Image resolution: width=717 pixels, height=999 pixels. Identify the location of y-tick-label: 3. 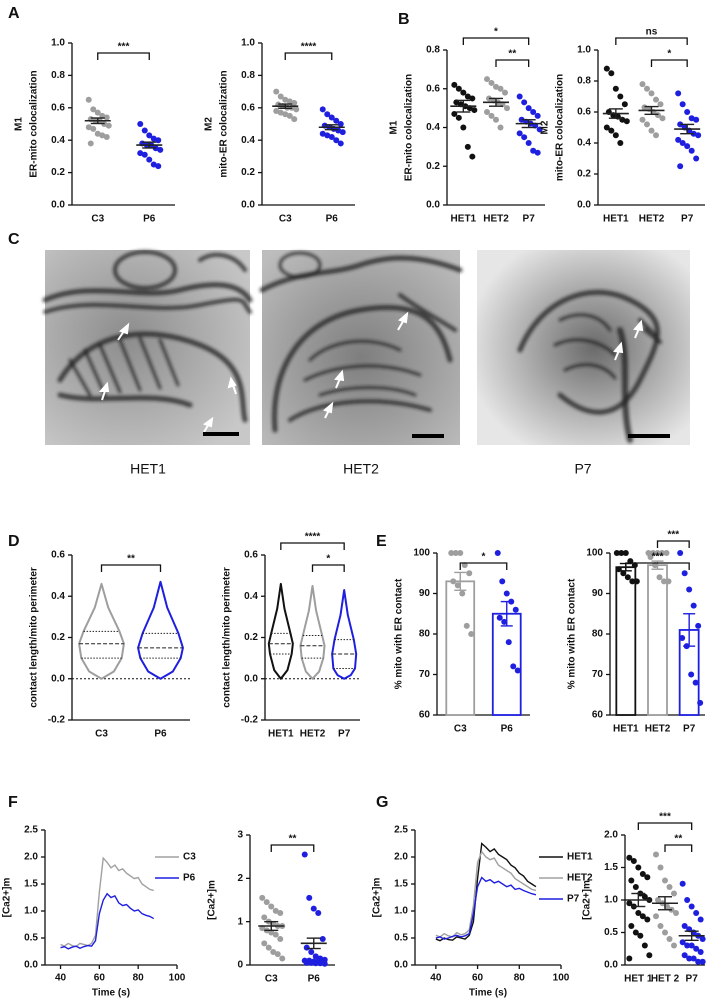
(240, 835).